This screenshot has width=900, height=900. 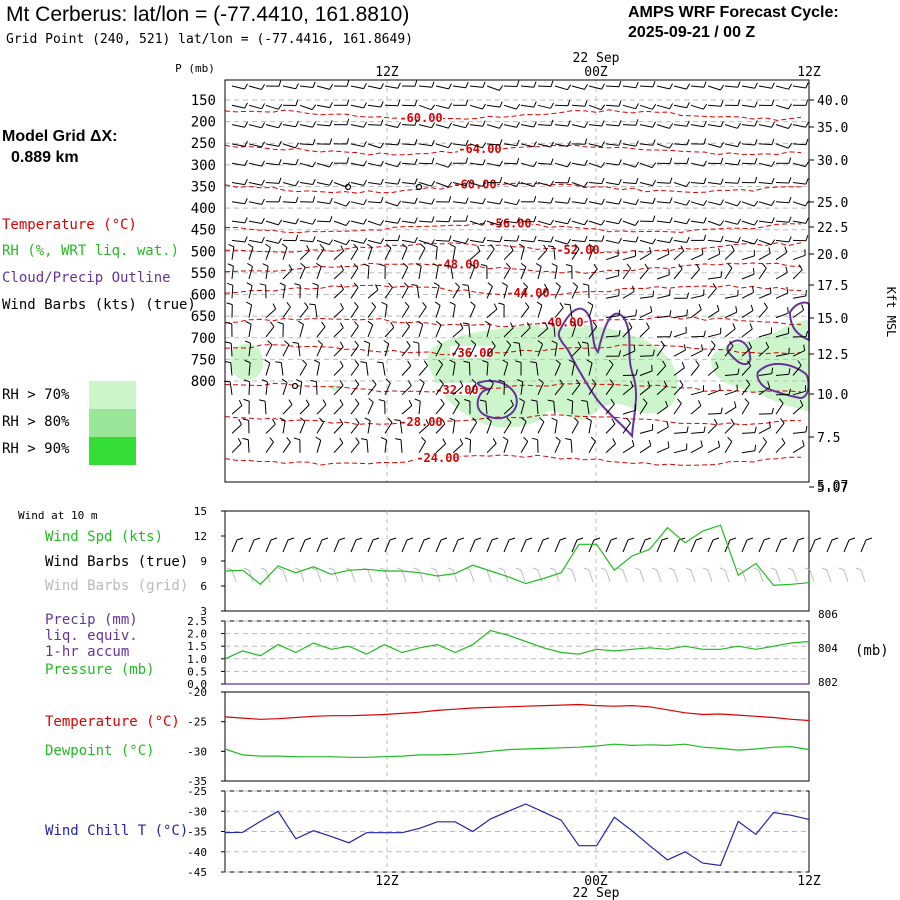 What do you see at coordinates (517, 736) in the screenshot?
I see `temperature-panel-frame` at bounding box center [517, 736].